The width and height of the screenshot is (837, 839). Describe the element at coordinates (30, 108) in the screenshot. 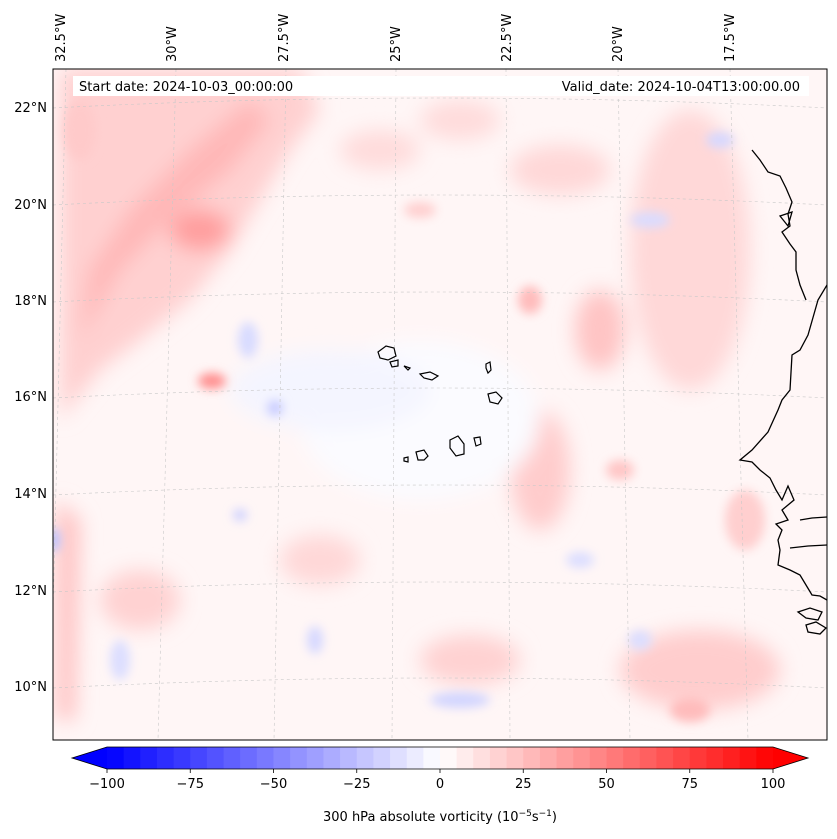

I see `lat-label: 22°N` at that location.